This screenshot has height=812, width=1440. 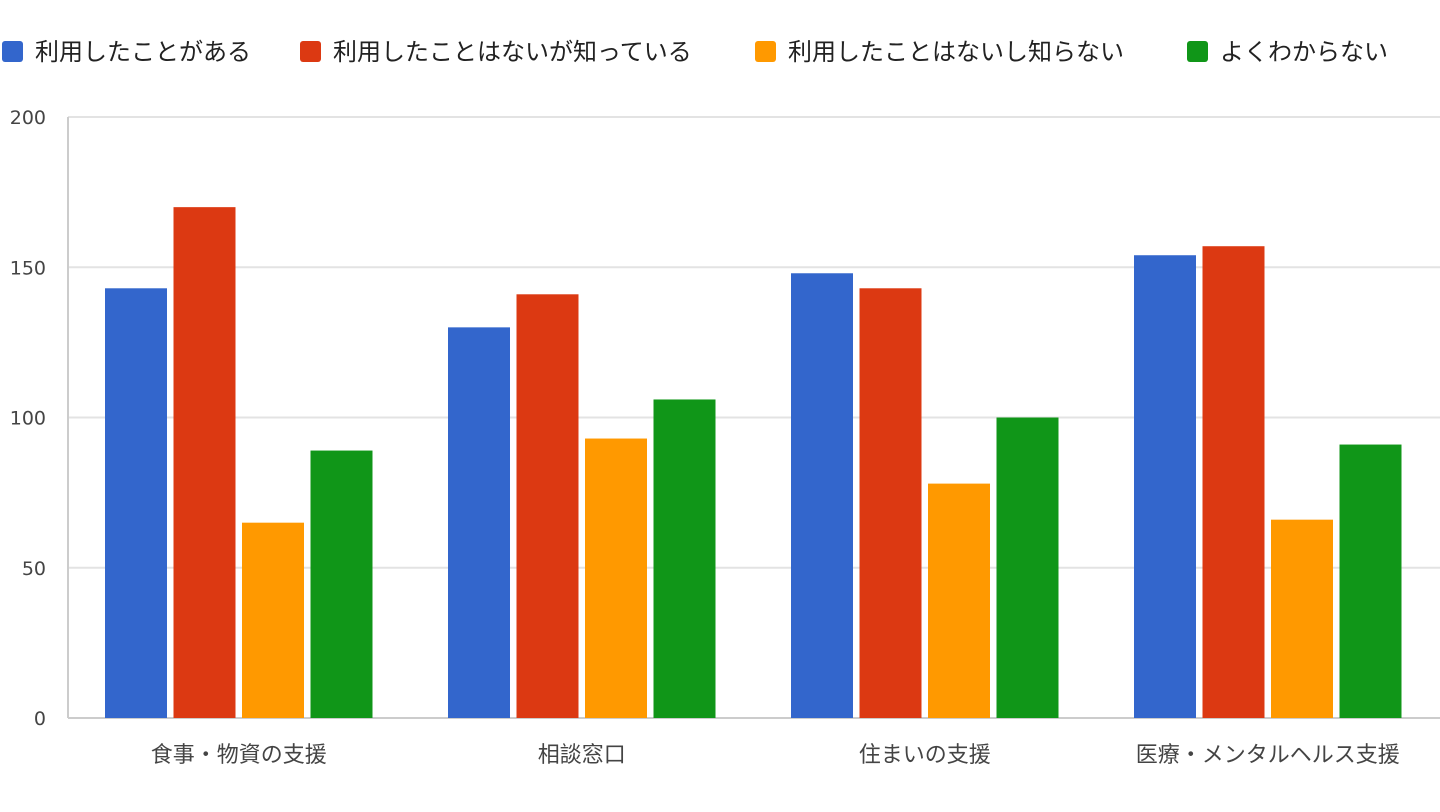 I want to click on legend-label: 利用したことはないが知っている, so click(x=512, y=52).